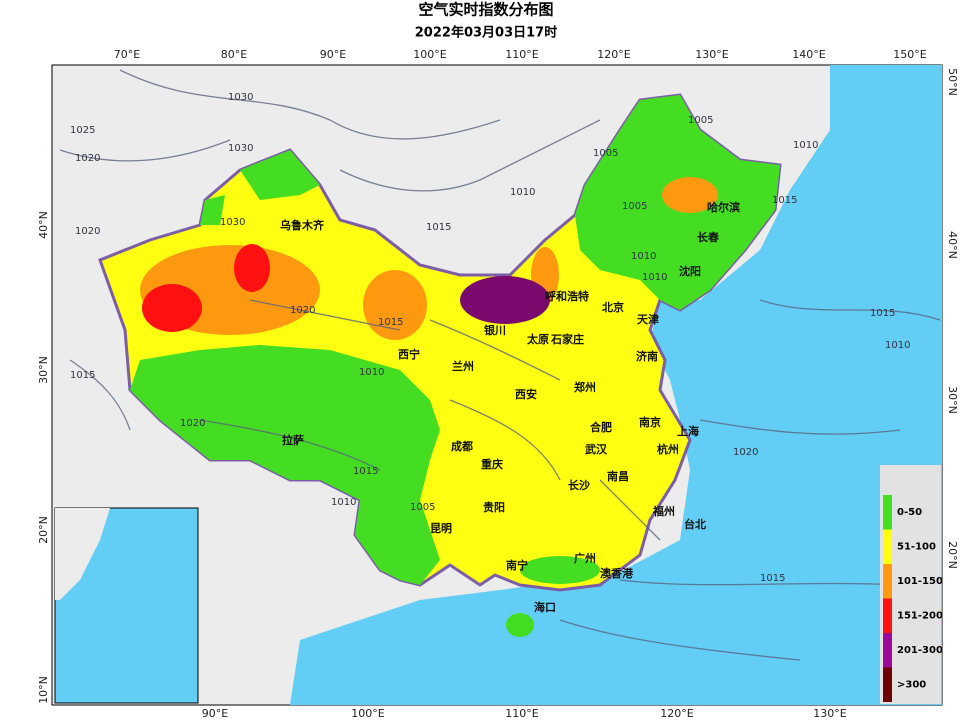  What do you see at coordinates (920, 581) in the screenshot?
I see `legend-label: 101-150` at bounding box center [920, 581].